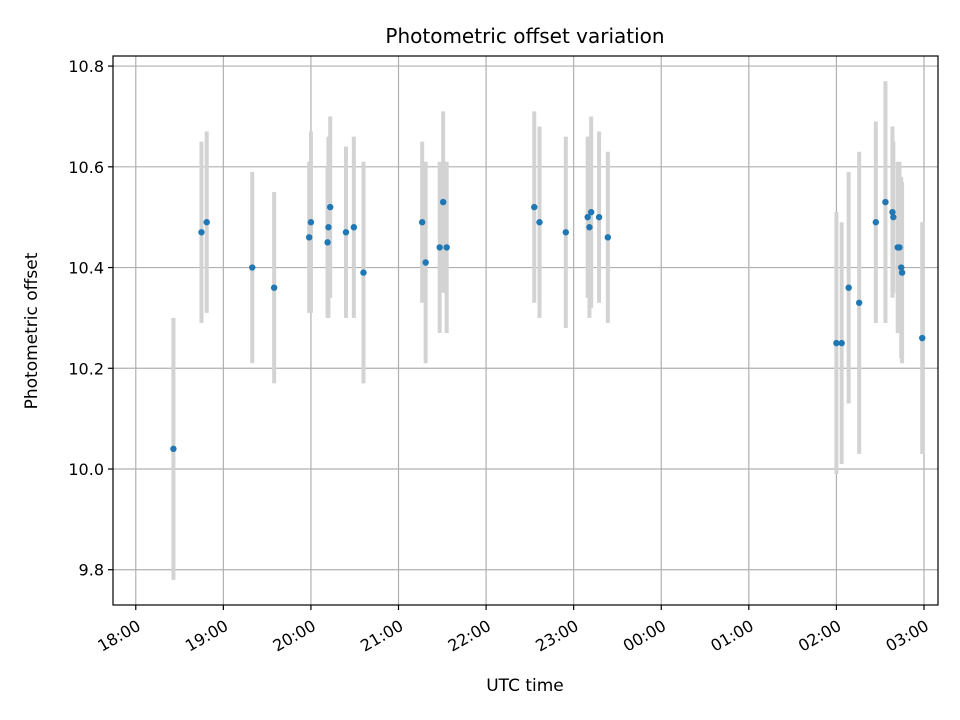 The image size is (960, 720). What do you see at coordinates (91, 570) in the screenshot?
I see `y-tick-label: 9.8` at bounding box center [91, 570].